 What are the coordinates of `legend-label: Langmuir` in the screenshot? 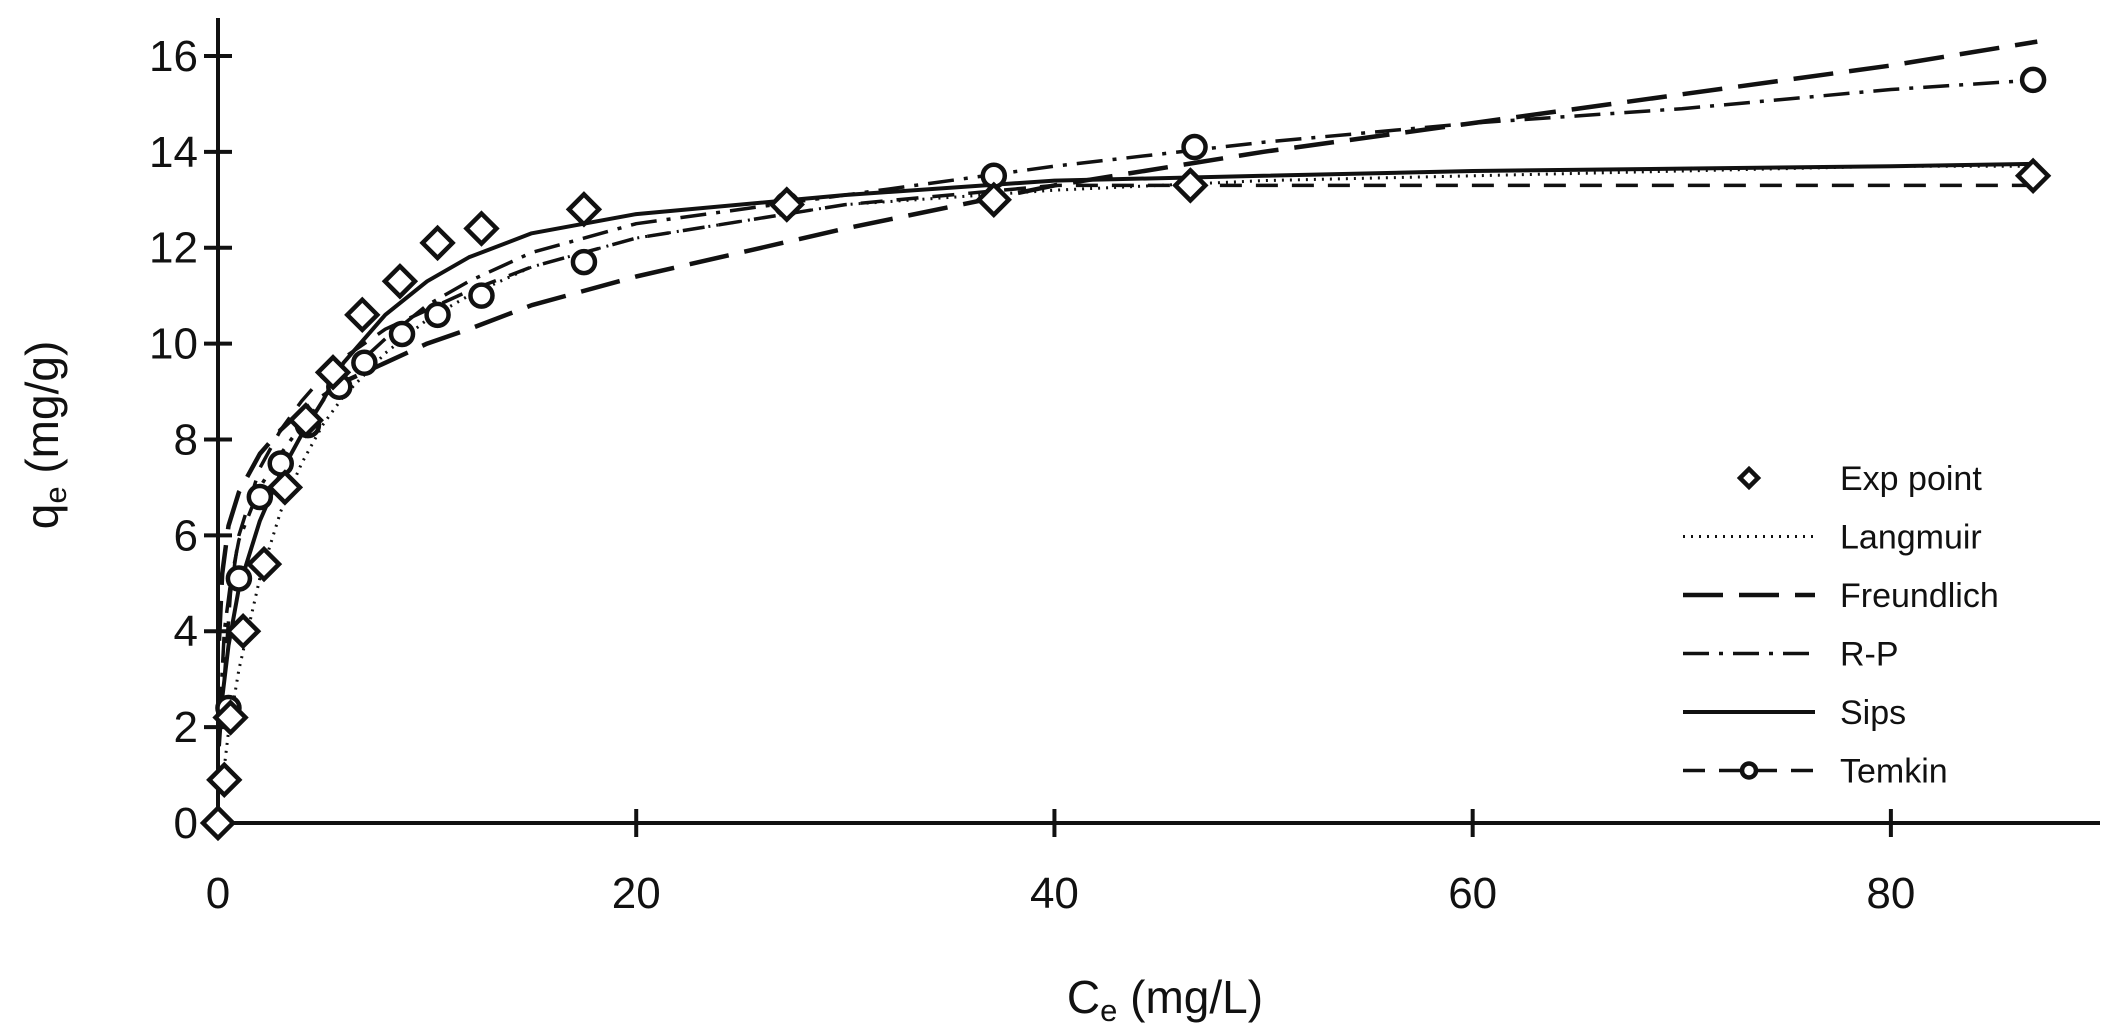 It's located at (1911, 538).